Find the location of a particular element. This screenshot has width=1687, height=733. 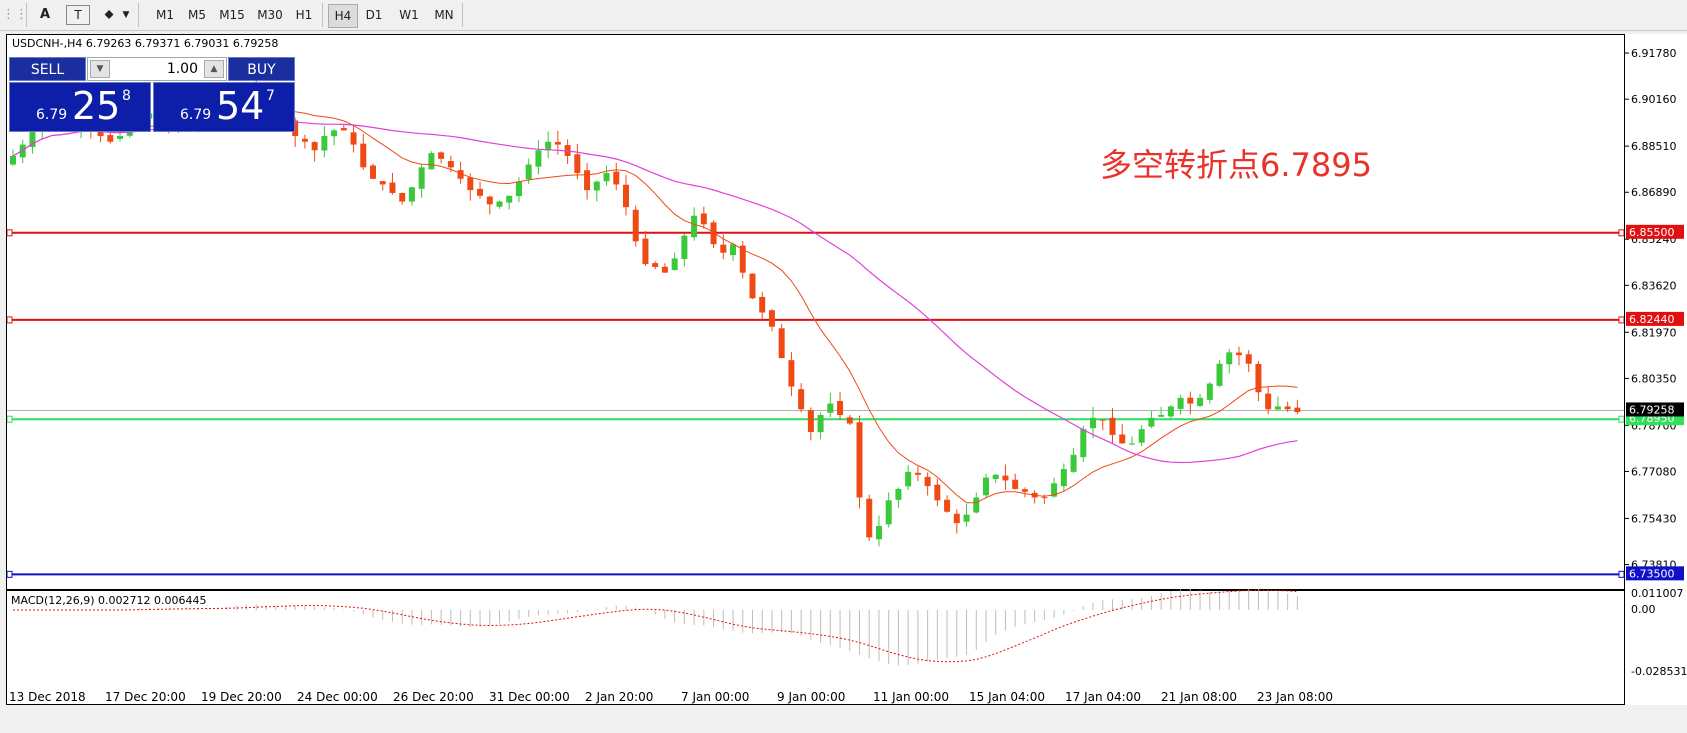

timeframe-h4-button: H4 is located at coordinates (343, 16).